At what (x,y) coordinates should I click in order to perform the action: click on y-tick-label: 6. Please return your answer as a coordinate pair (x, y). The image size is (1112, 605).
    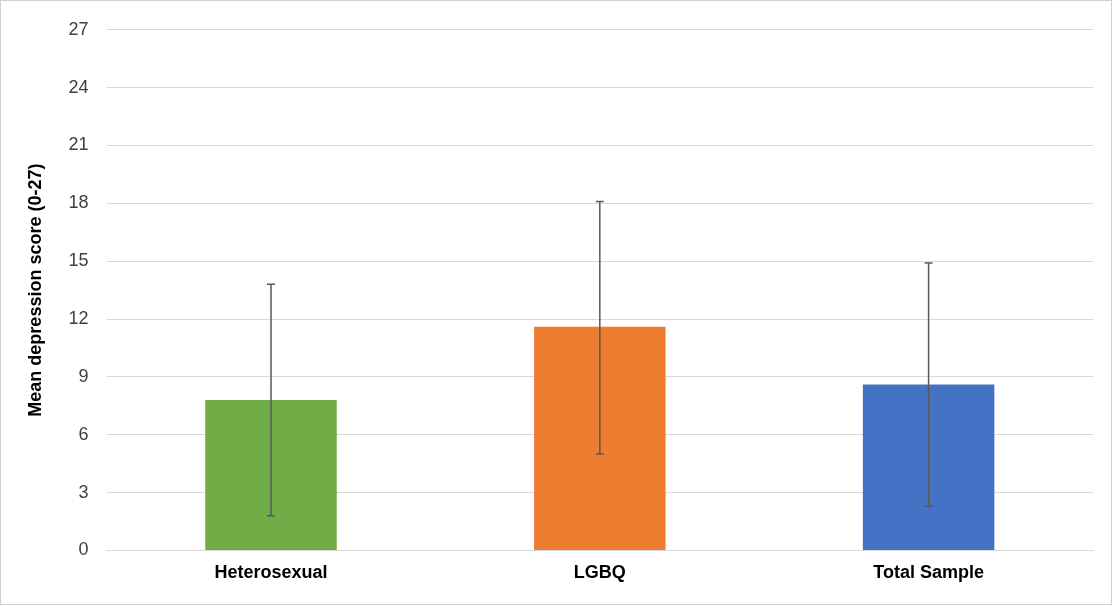
    Looking at the image, I should click on (83, 433).